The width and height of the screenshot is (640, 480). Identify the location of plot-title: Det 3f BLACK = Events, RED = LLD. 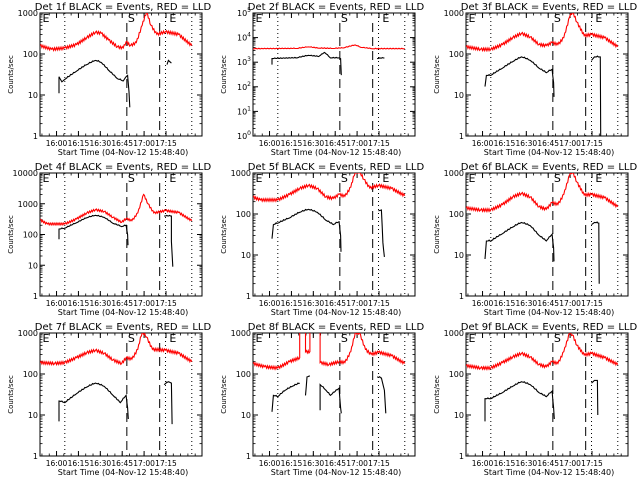
(549, 7).